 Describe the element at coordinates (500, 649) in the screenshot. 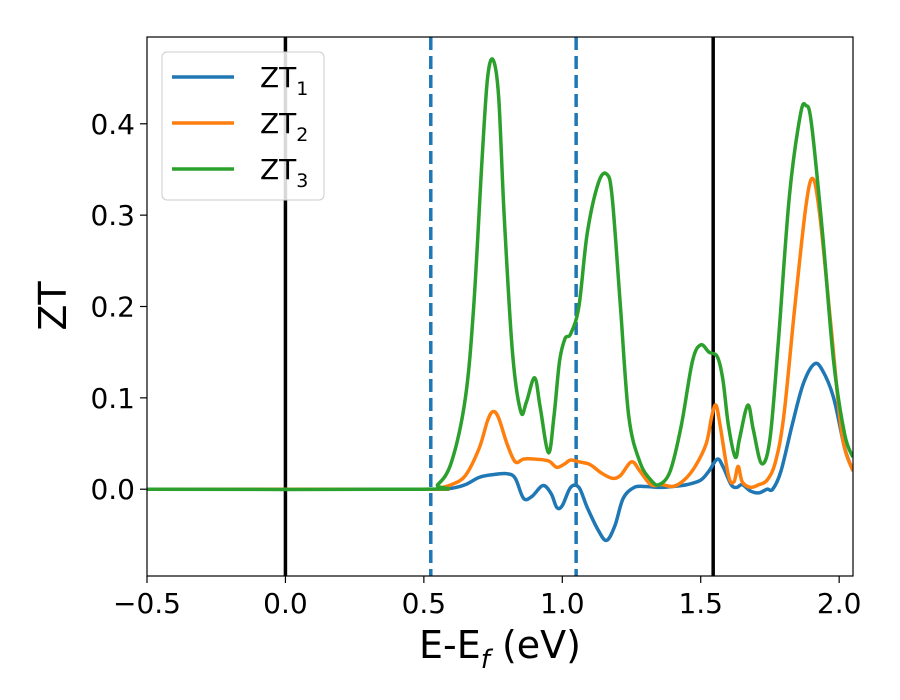

I see `x-axis-label: E-Ef (eV)` at that location.